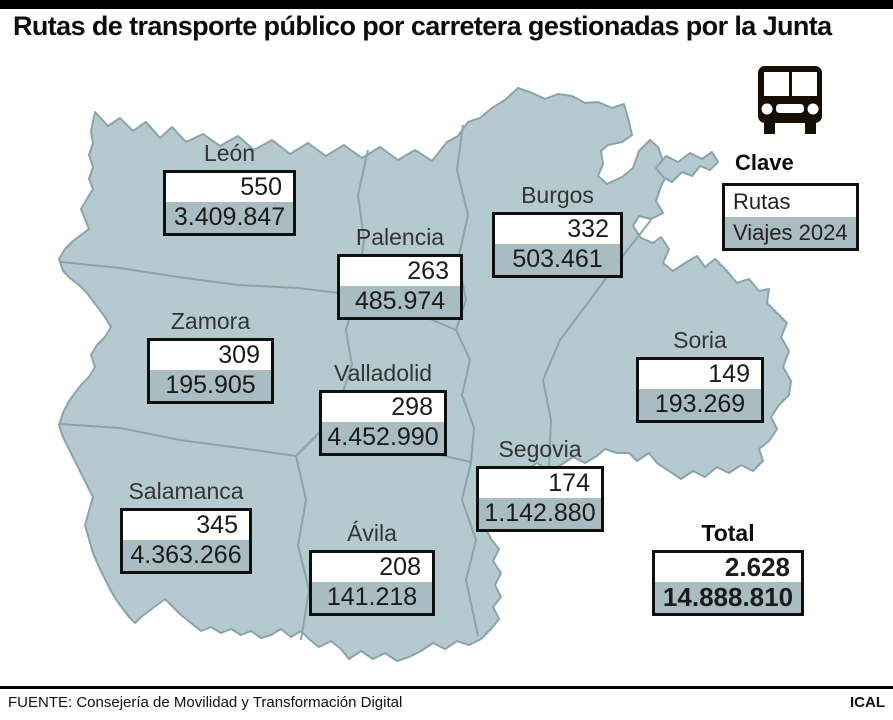 Image resolution: width=893 pixels, height=720 pixels. What do you see at coordinates (400, 301) in the screenshot?
I see `trips-value: 485.974` at bounding box center [400, 301].